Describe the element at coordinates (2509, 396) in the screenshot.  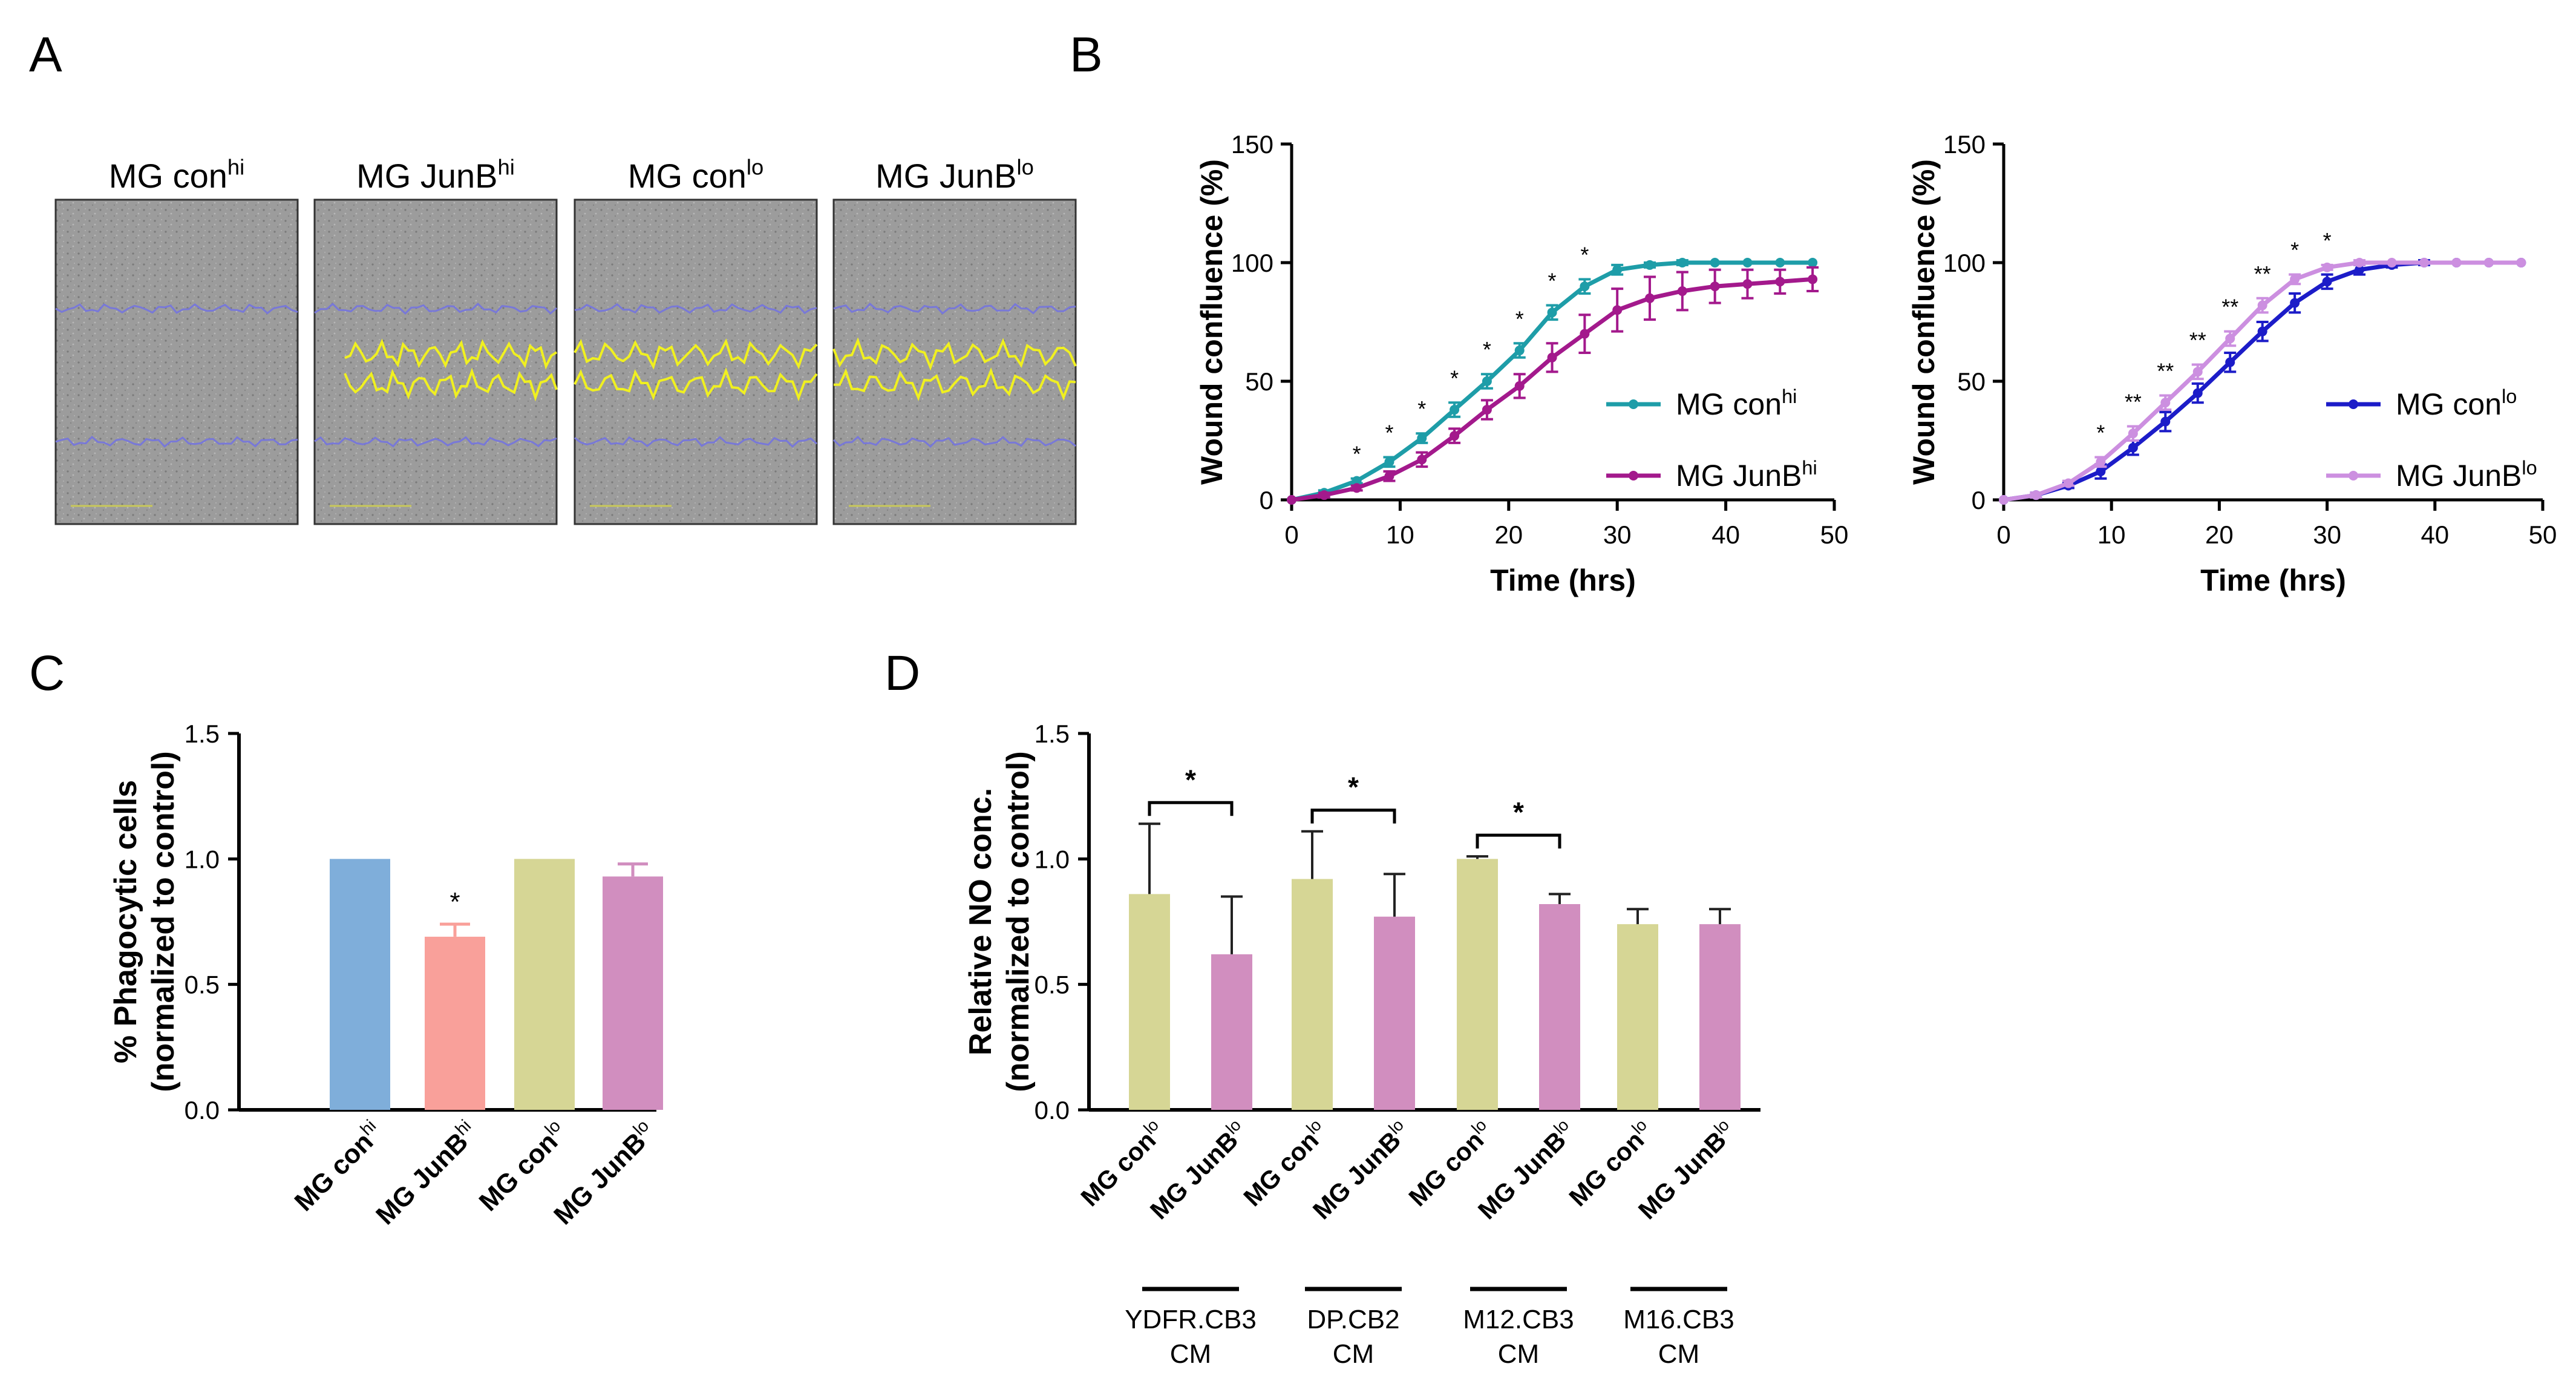
I see `legend-label-0-sup: lo` at that location.